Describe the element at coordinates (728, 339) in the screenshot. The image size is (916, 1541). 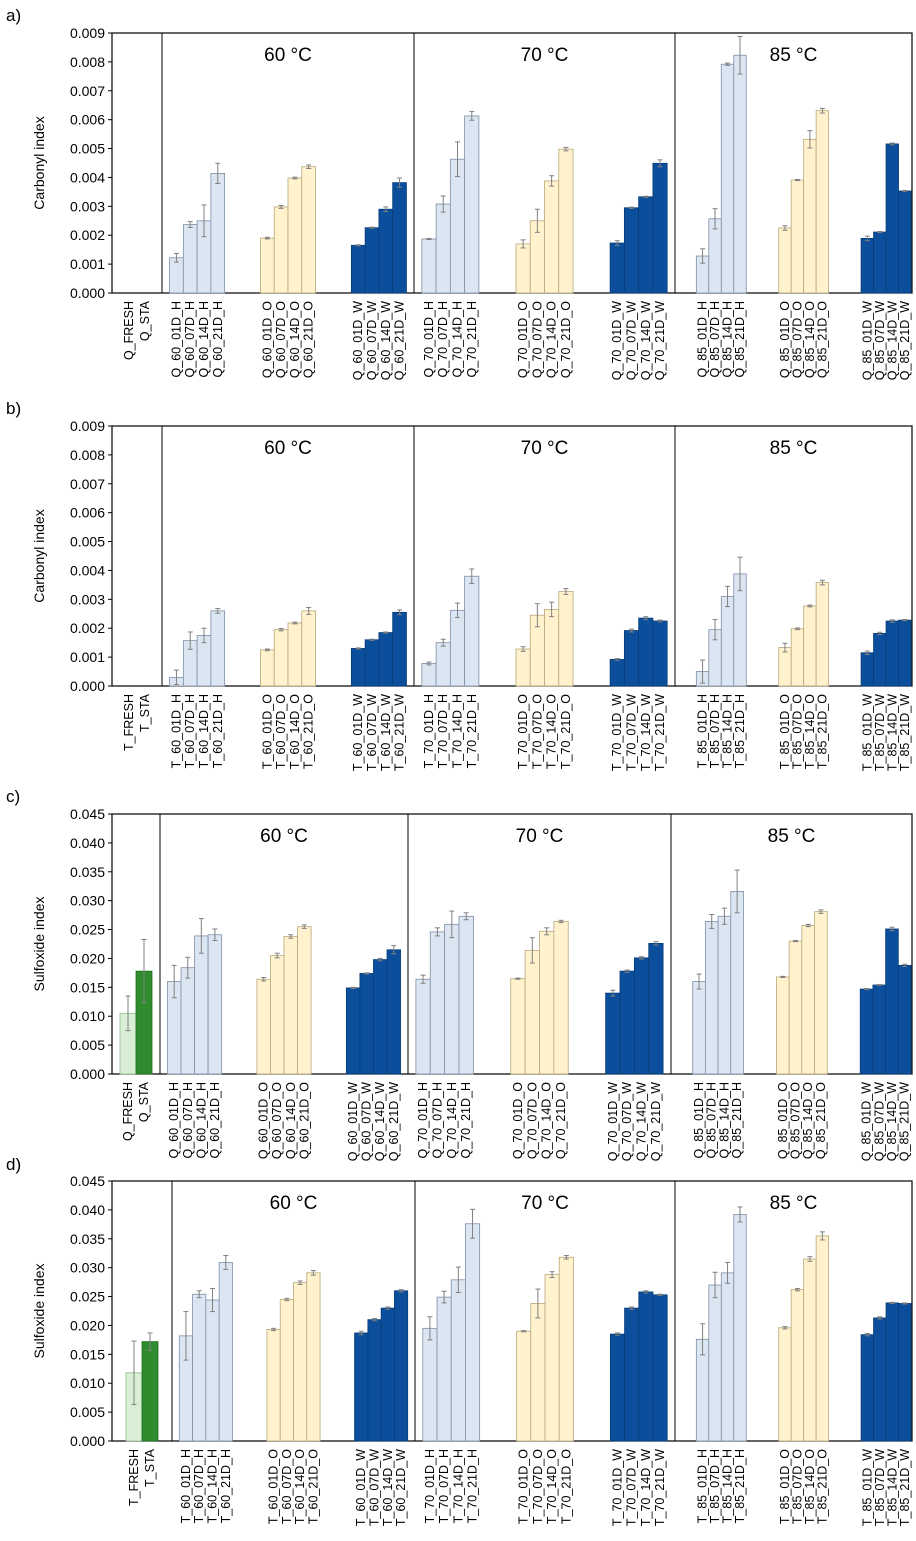
I see `x-tick-label: Q_85_14D_H` at that location.